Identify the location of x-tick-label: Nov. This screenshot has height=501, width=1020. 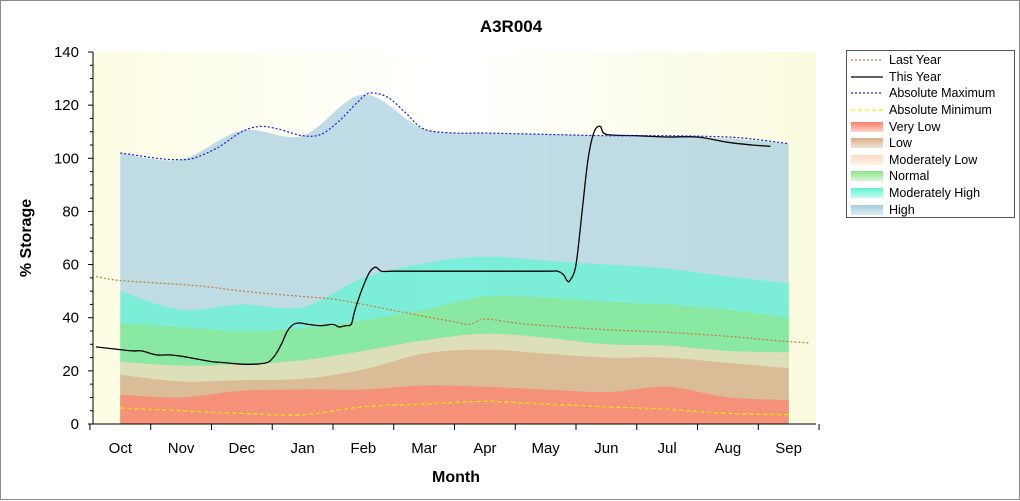
(181, 448).